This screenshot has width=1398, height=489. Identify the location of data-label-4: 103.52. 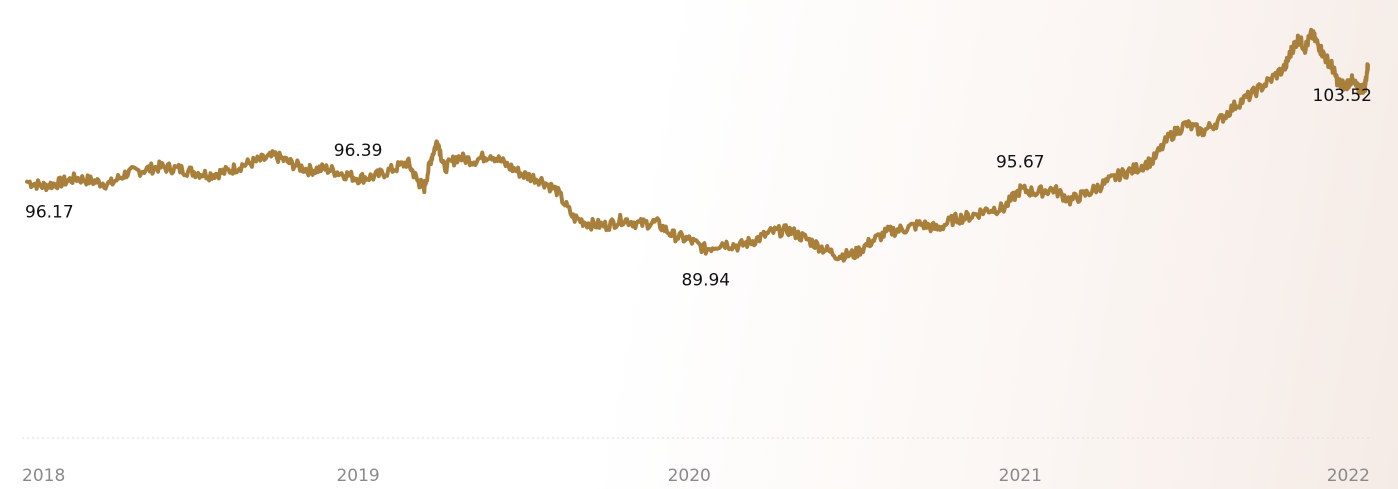
(1342, 96).